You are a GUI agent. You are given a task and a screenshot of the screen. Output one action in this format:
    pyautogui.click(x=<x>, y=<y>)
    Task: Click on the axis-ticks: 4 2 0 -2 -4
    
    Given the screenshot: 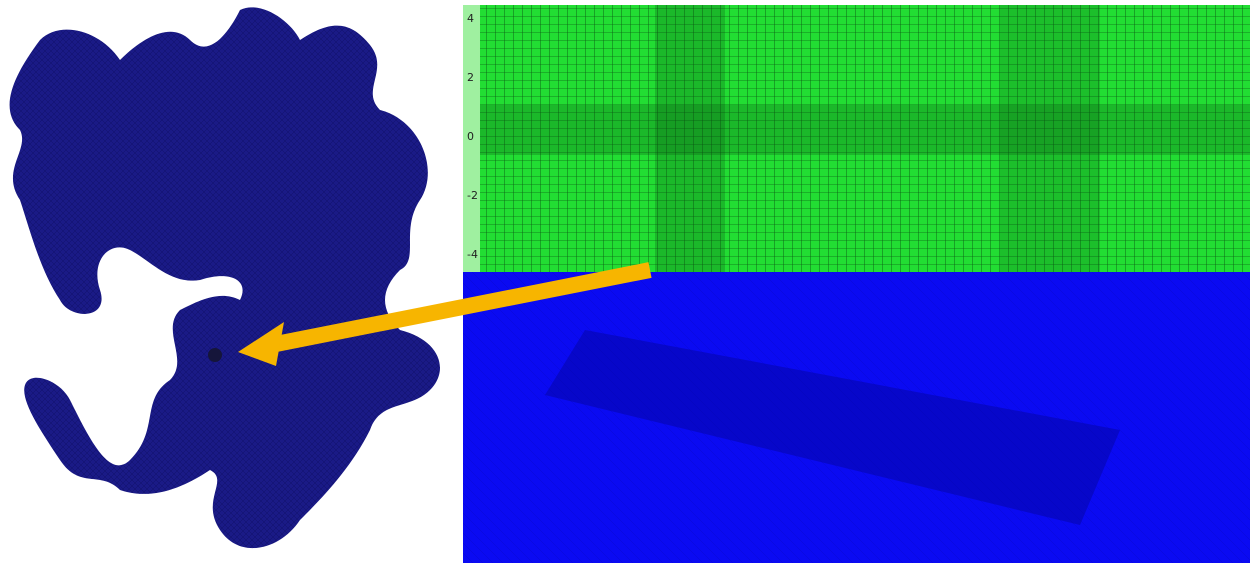 What is the action you would take?
    pyautogui.click(x=472, y=136)
    